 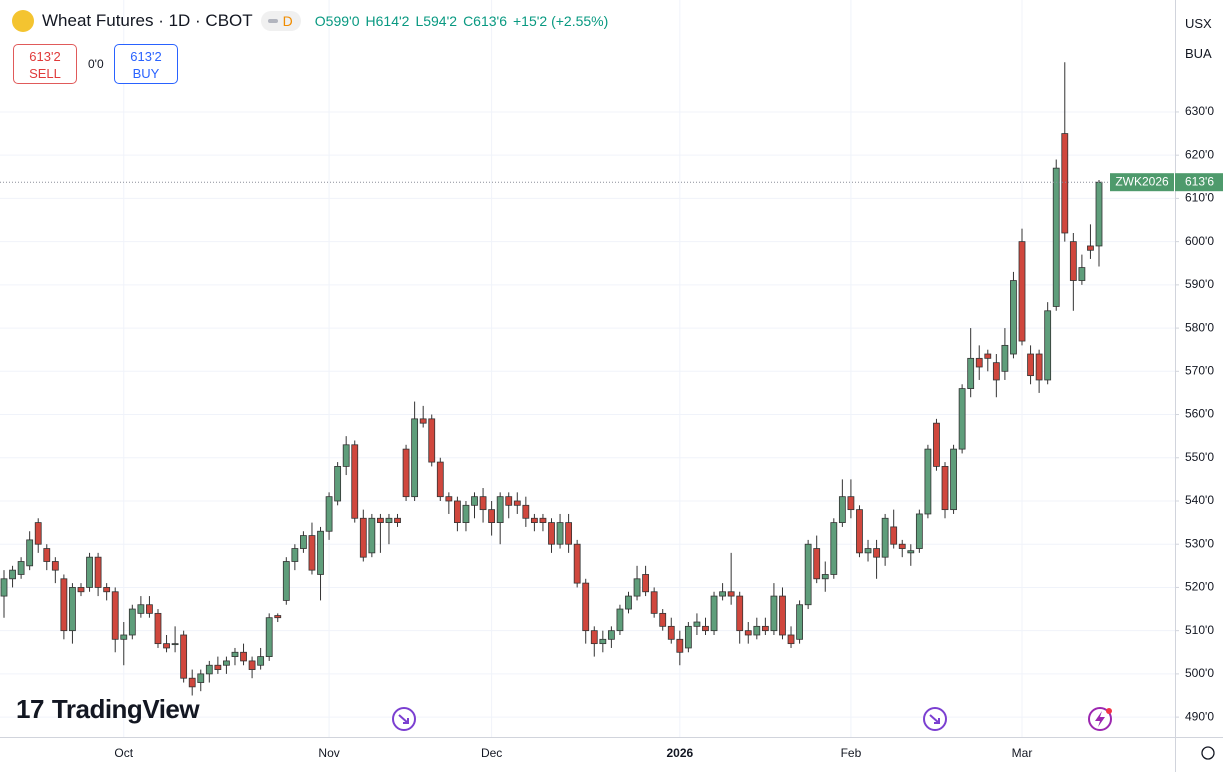 I want to click on x-tick-label: Feb, so click(x=851, y=753).